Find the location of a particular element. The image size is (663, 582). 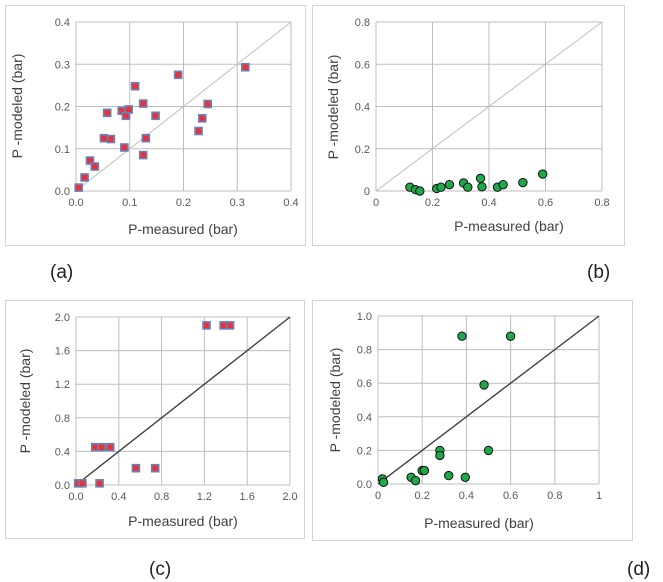

panel-c-plot: 0.0 0.4 0.8 1.2 1.6 2.0 0.0 0.4 0.8 1.2 1.6 2.0 is located at coordinates (176, 407).